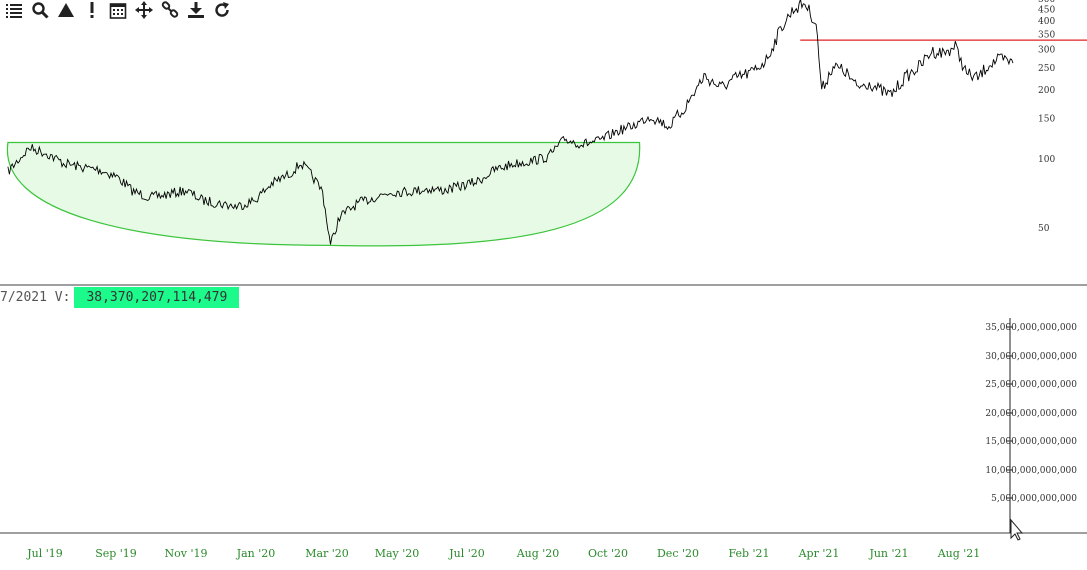 The image size is (1087, 570). Describe the element at coordinates (170, 10) in the screenshot. I see `link-icon` at that location.